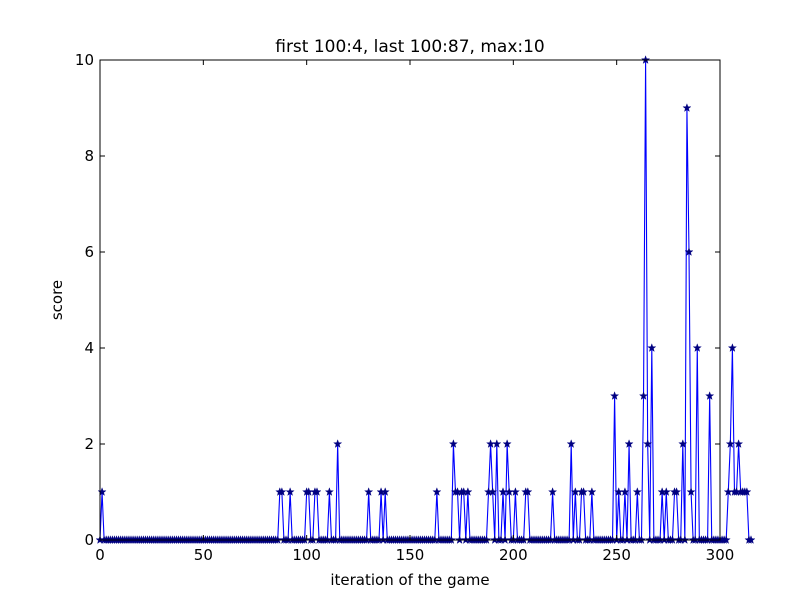  I want to click on x-tick-label: 0, so click(100, 555).